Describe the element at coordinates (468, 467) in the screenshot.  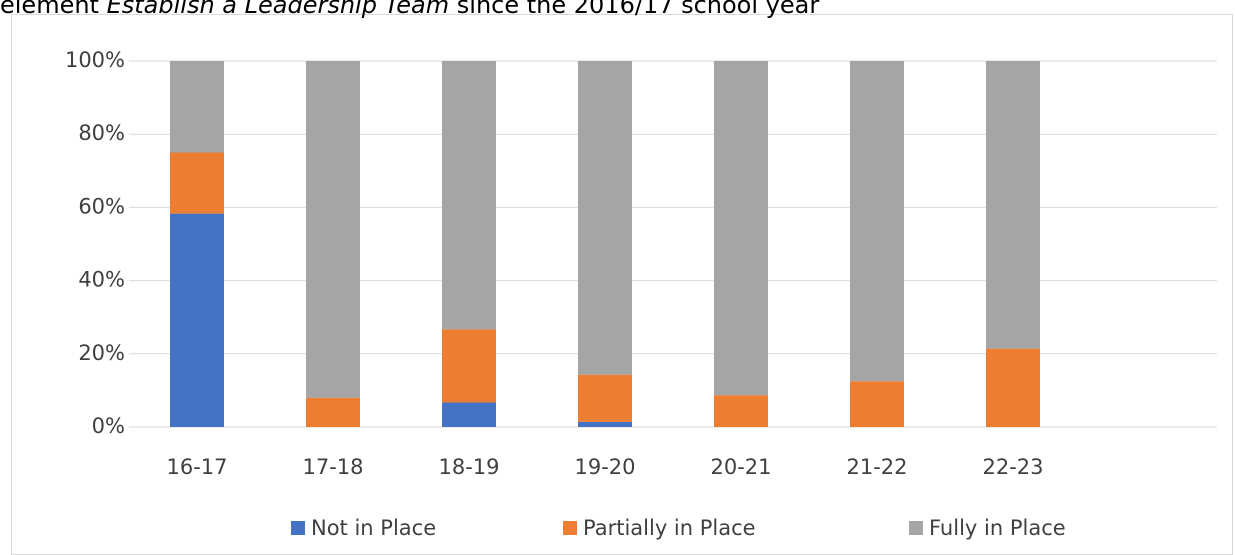
I see `x-tick-label: 18-19` at that location.